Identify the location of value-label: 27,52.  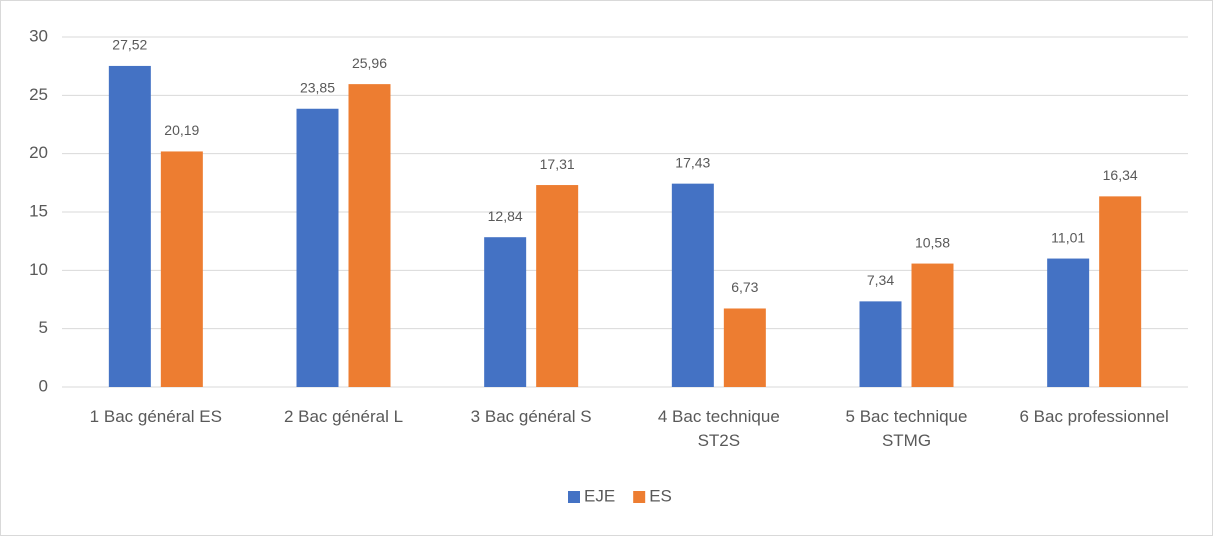
(129, 45).